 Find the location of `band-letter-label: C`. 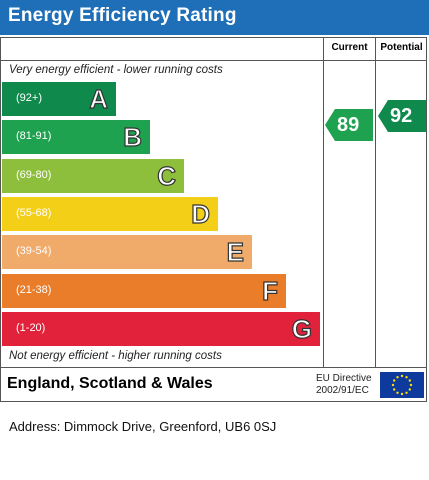

band-letter-label: C is located at coordinates (167, 175).